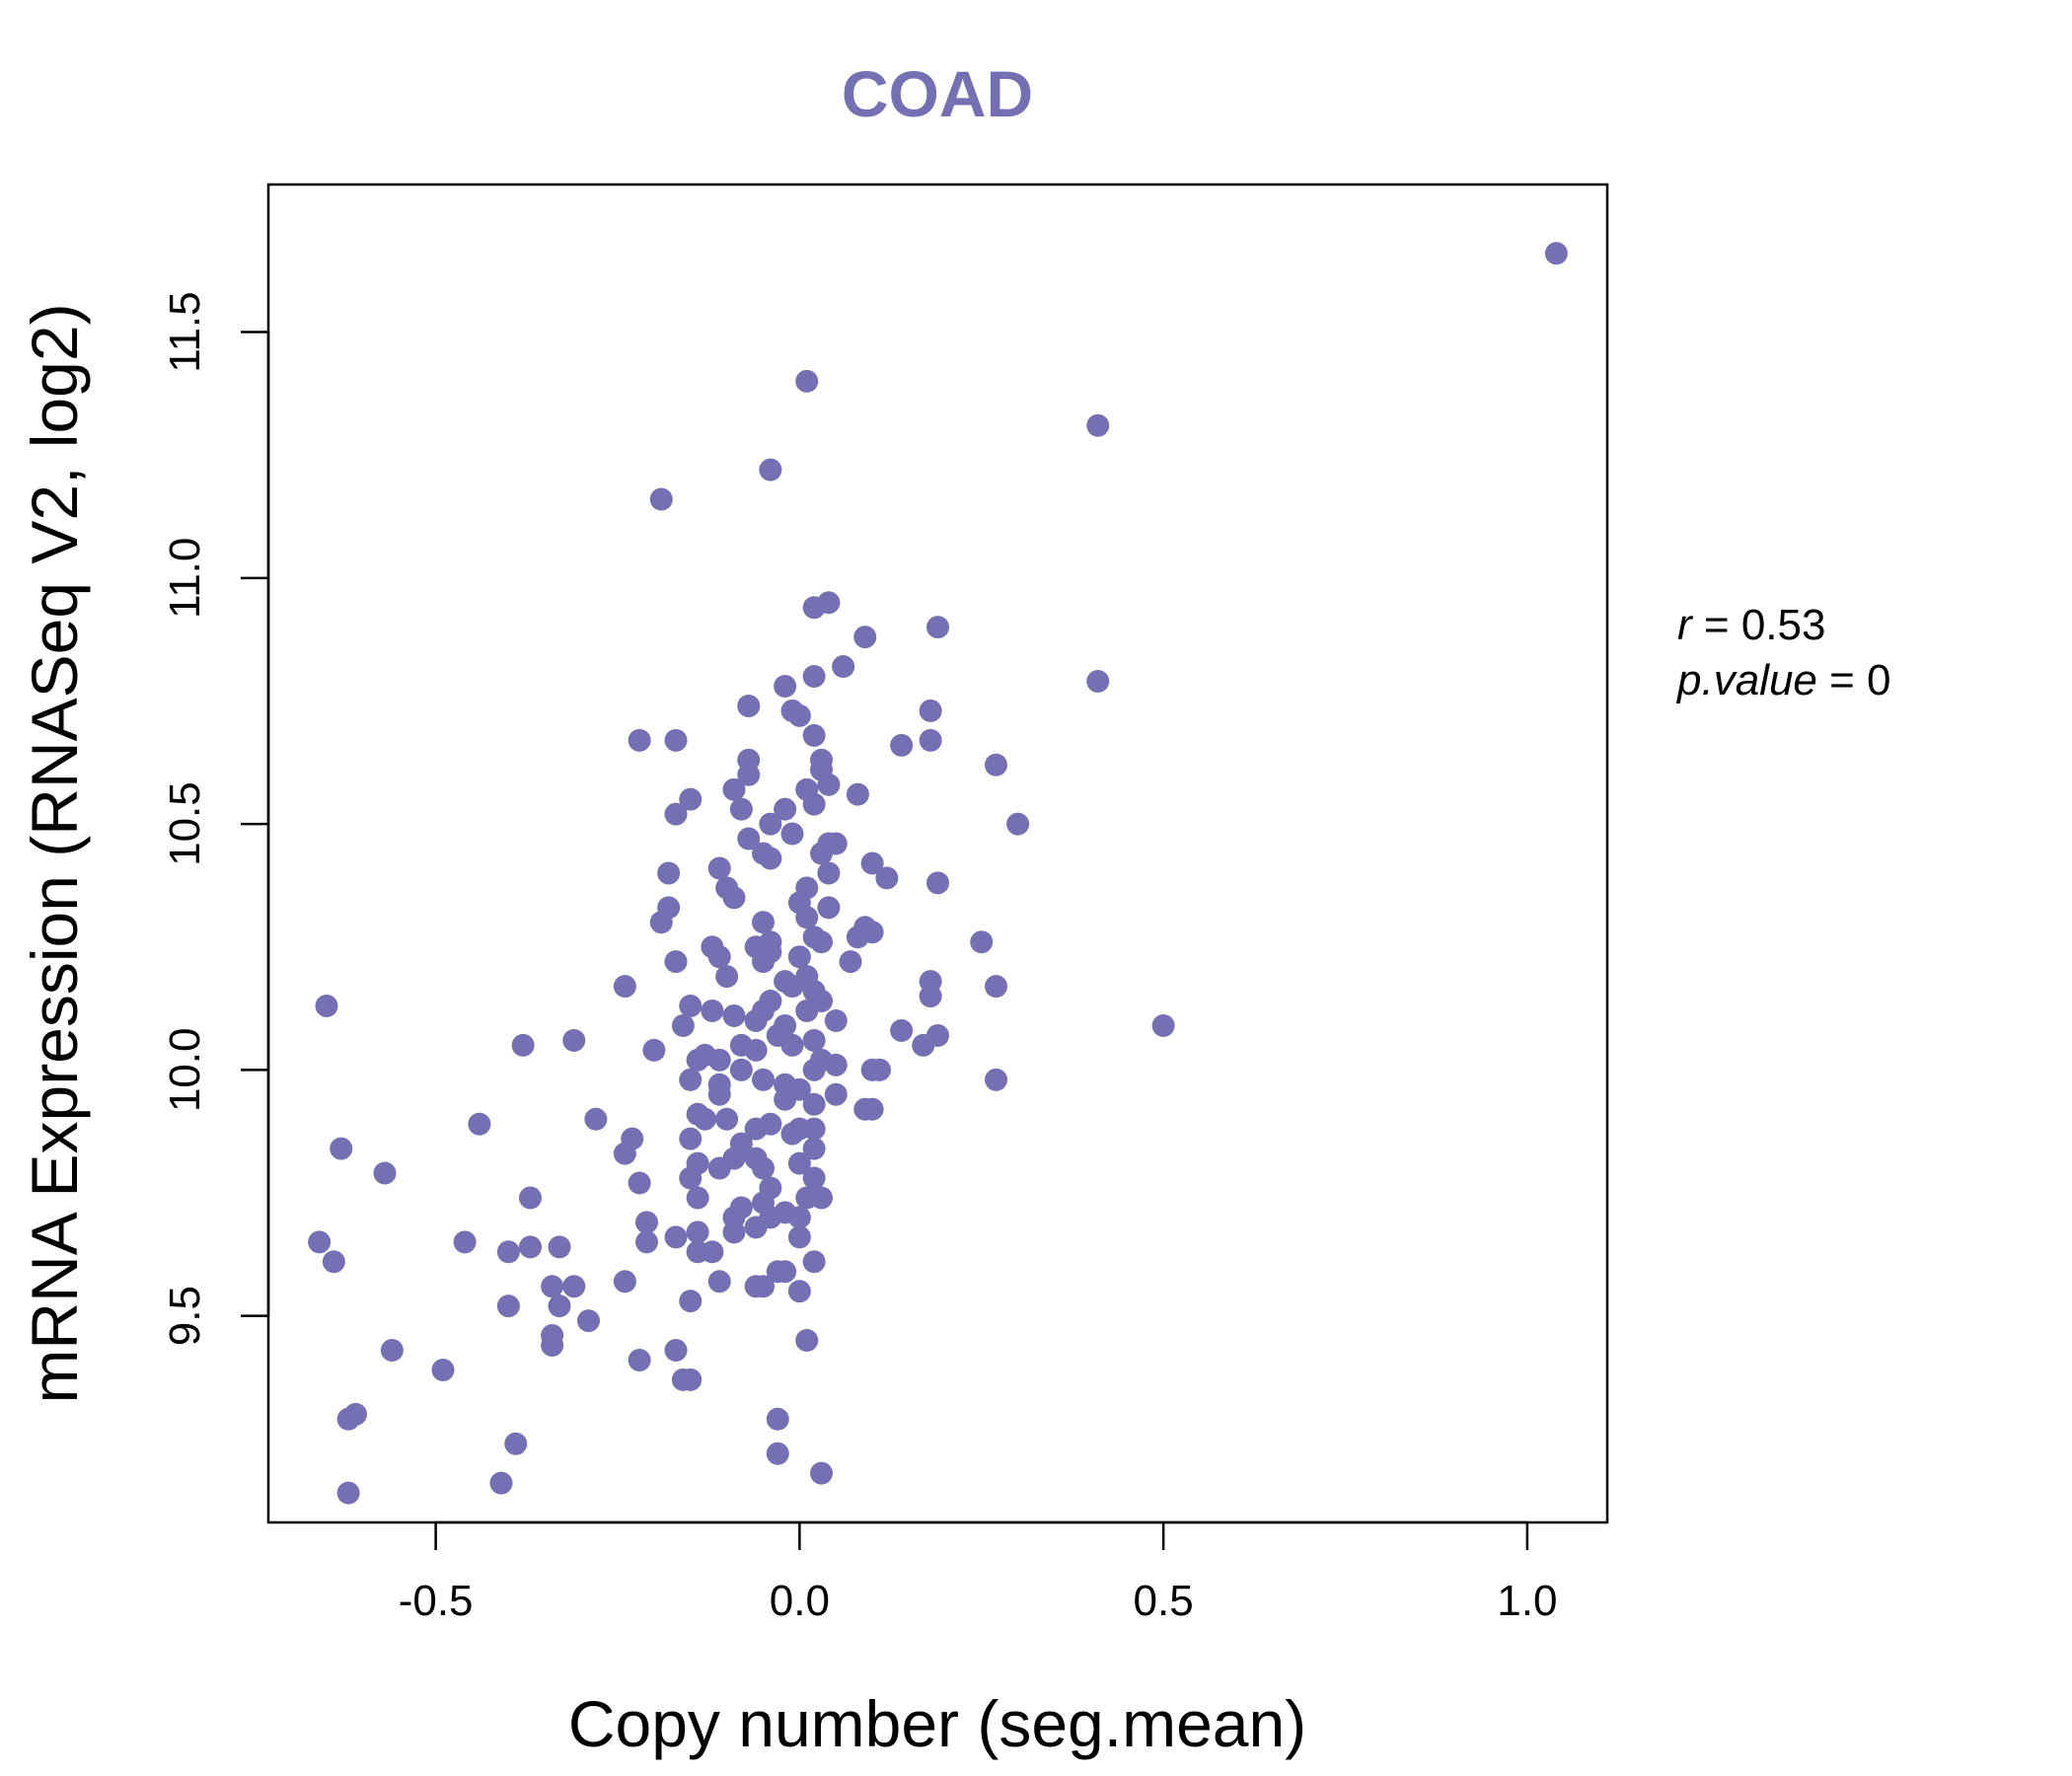 The image size is (2072, 1776). I want to click on x-tick-label: -0.5, so click(437, 1601).